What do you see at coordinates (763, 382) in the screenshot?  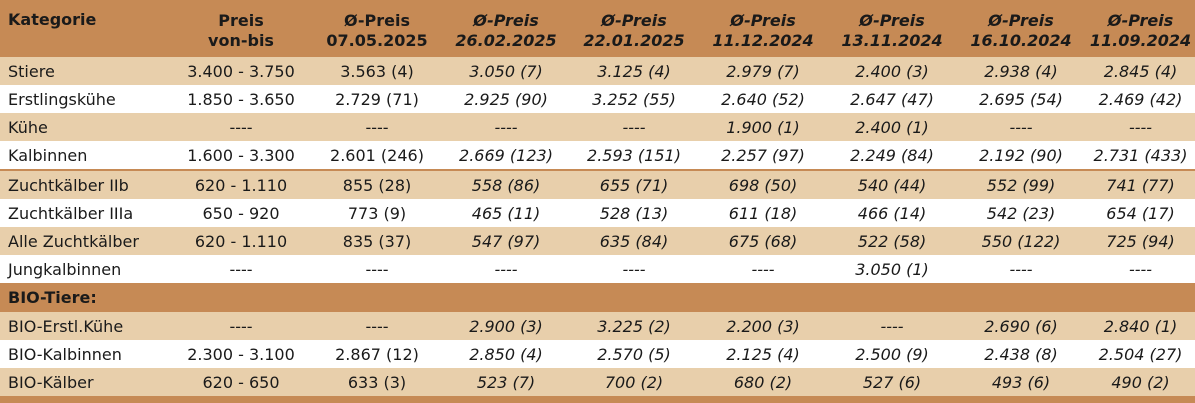 I see `row-value: 680 (2)` at bounding box center [763, 382].